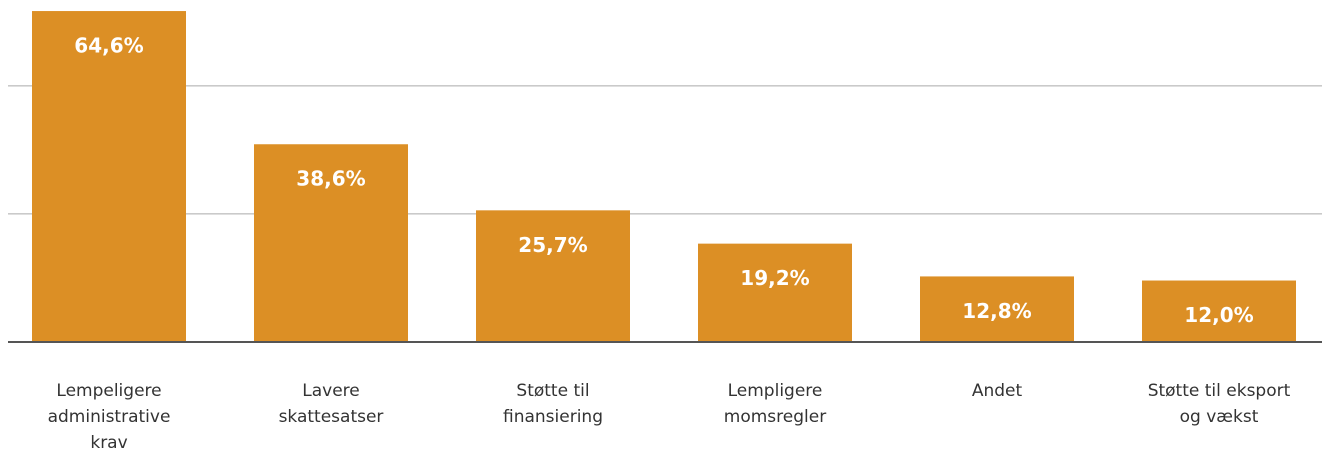 Image resolution: width=1322 pixels, height=462 pixels. I want to click on x-tick-label: krav, so click(108, 443).